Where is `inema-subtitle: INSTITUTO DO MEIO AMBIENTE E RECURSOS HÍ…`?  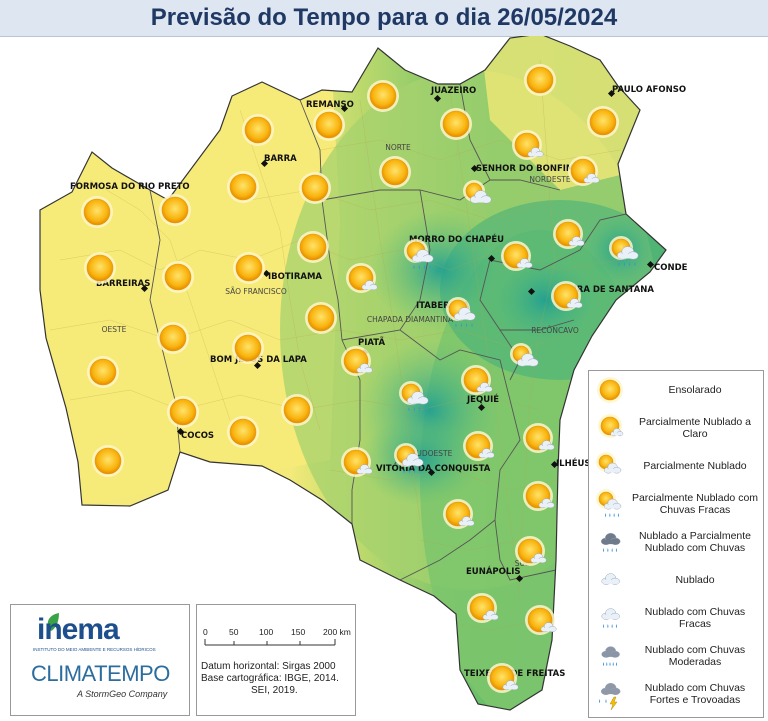
inema-subtitle: INSTITUTO DO MEIO AMBIENTE E RECURSOS HÍ… is located at coordinates (94, 649).